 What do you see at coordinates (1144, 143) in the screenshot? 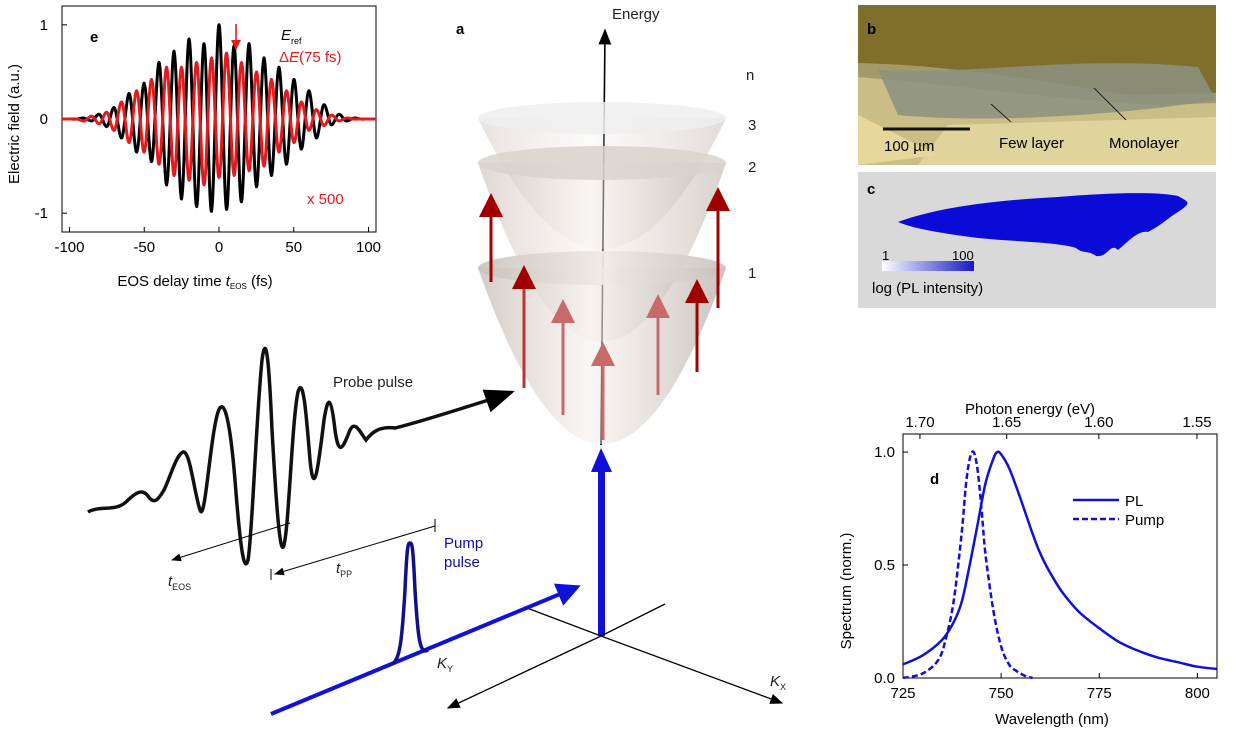
I see `monolayer-label: Monolayer` at bounding box center [1144, 143].